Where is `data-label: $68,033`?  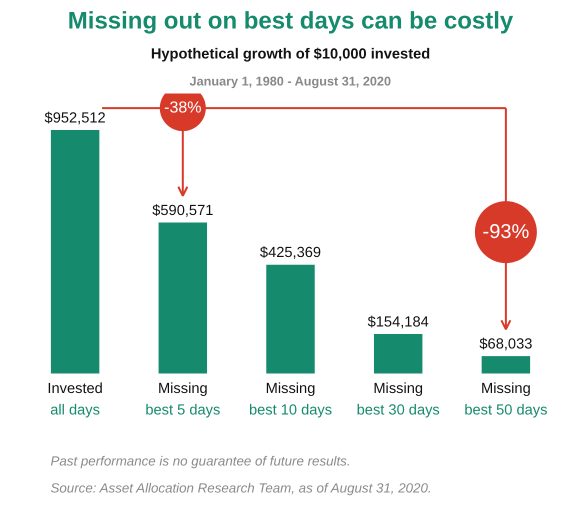
data-label: $68,033 is located at coordinates (505, 344).